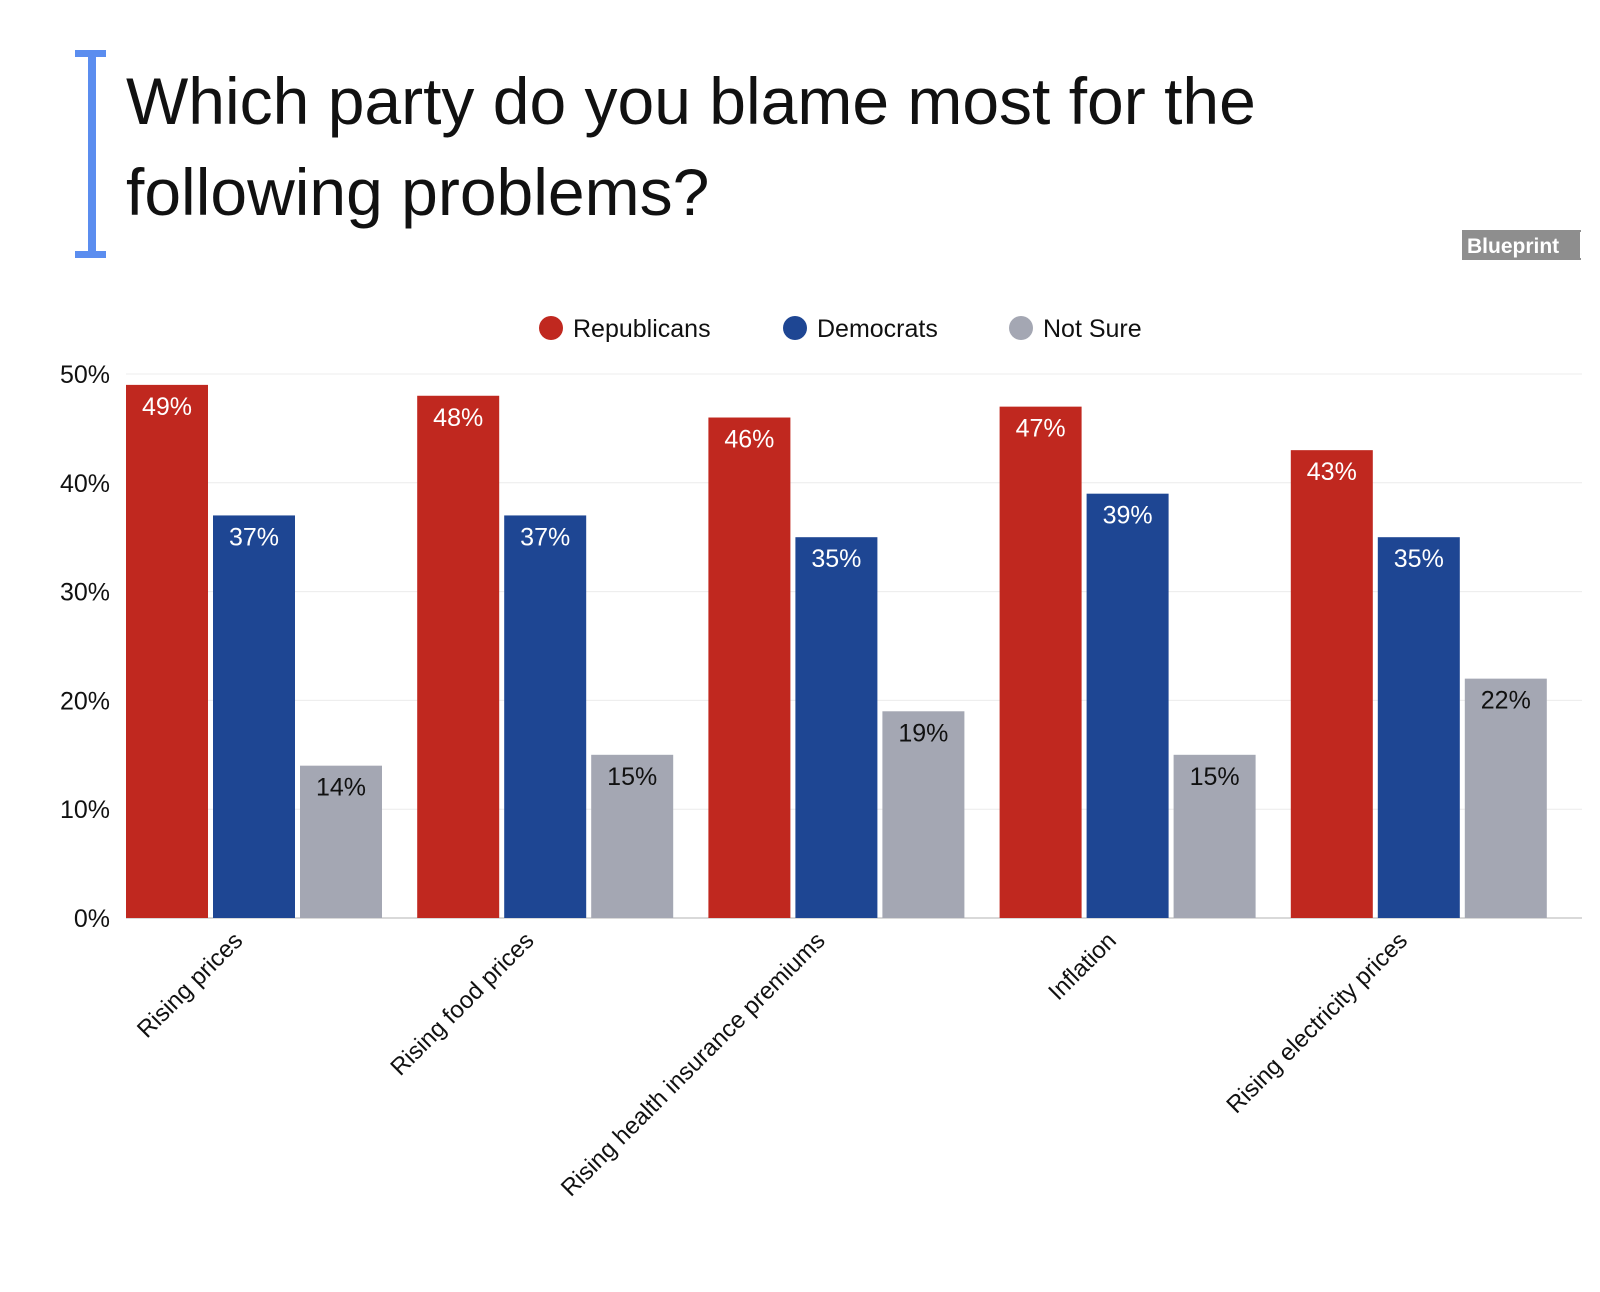  I want to click on bar-republicans-rising-electricity-prices, so click(1331, 684).